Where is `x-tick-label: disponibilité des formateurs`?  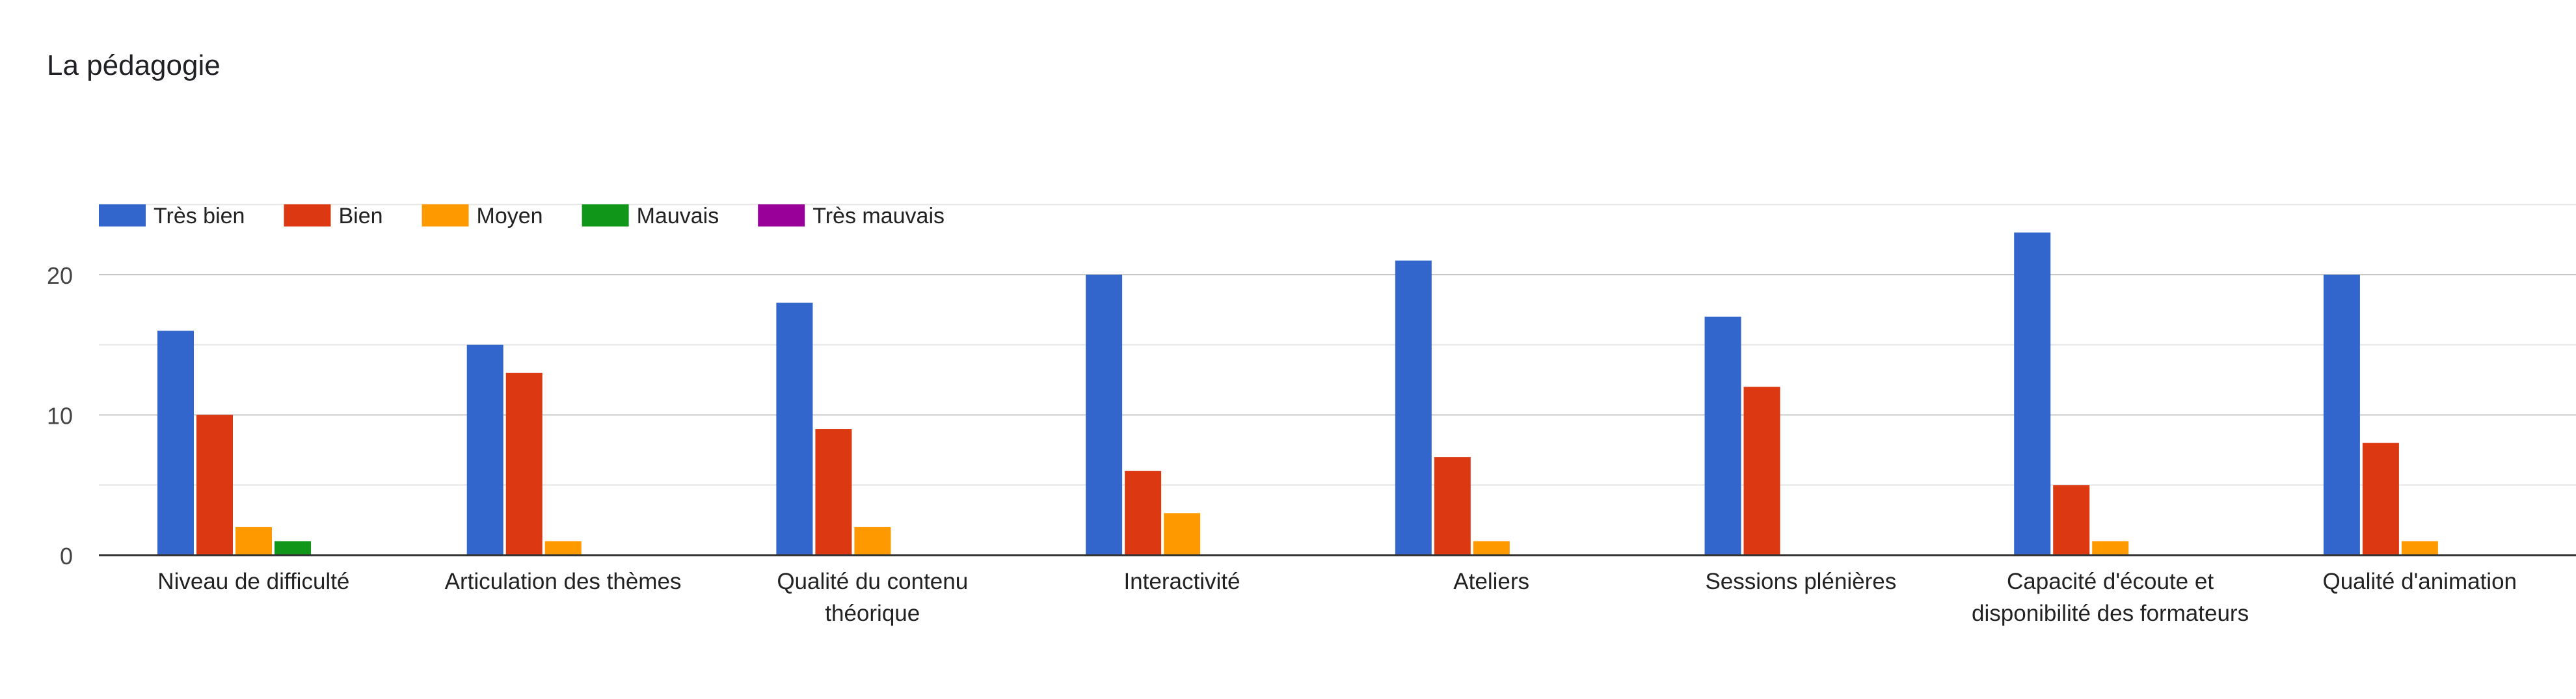
x-tick-label: disponibilité des formateurs is located at coordinates (2110, 613).